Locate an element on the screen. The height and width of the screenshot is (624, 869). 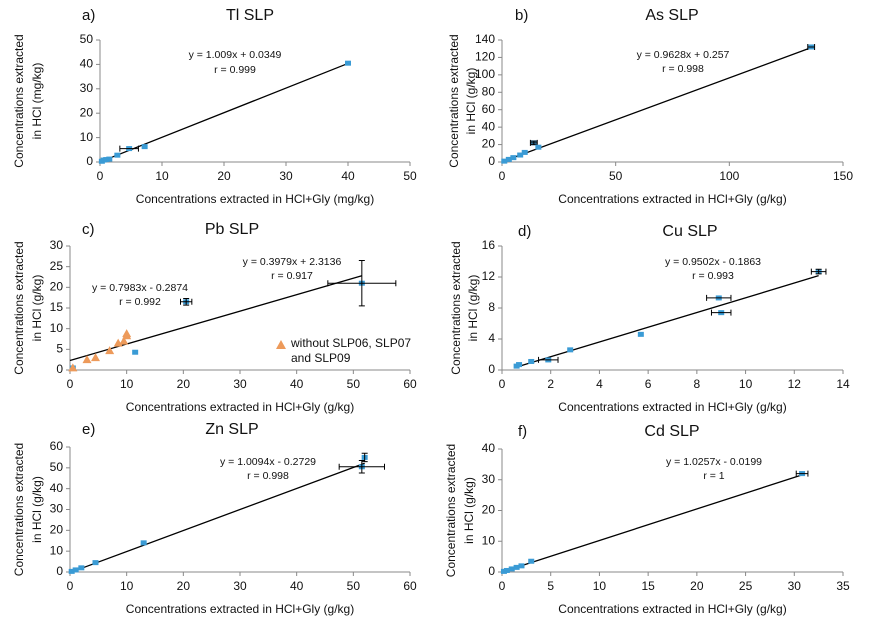
y-tick-label: 120 is located at coordinates (485, 57).